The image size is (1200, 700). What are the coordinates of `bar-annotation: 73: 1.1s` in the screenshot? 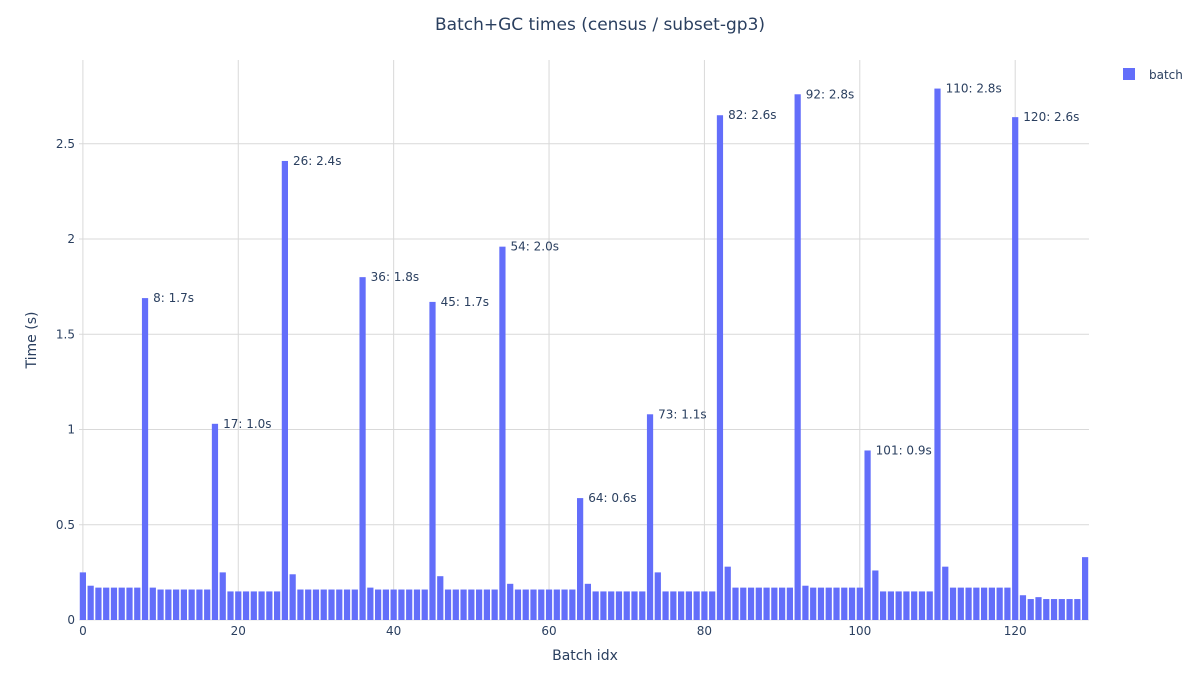 It's located at (682, 414).